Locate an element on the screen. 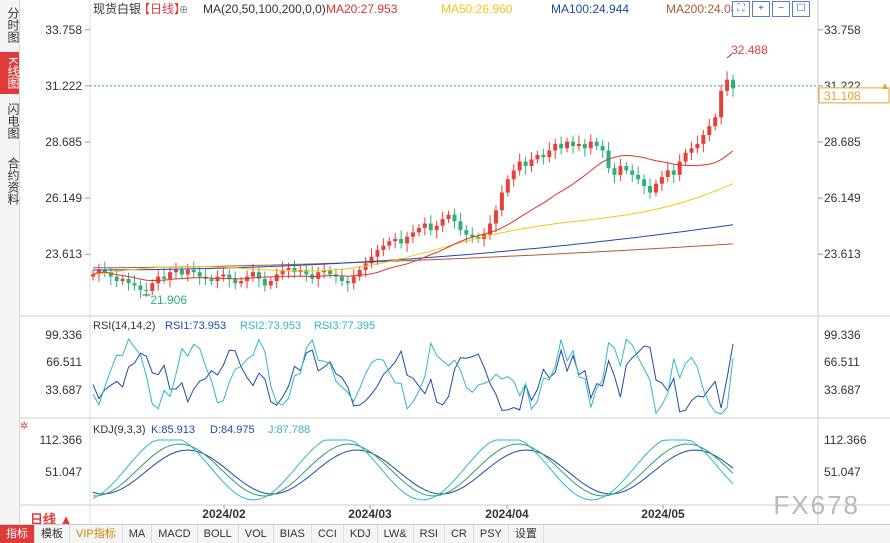  rsi1-line is located at coordinates (413, 378).